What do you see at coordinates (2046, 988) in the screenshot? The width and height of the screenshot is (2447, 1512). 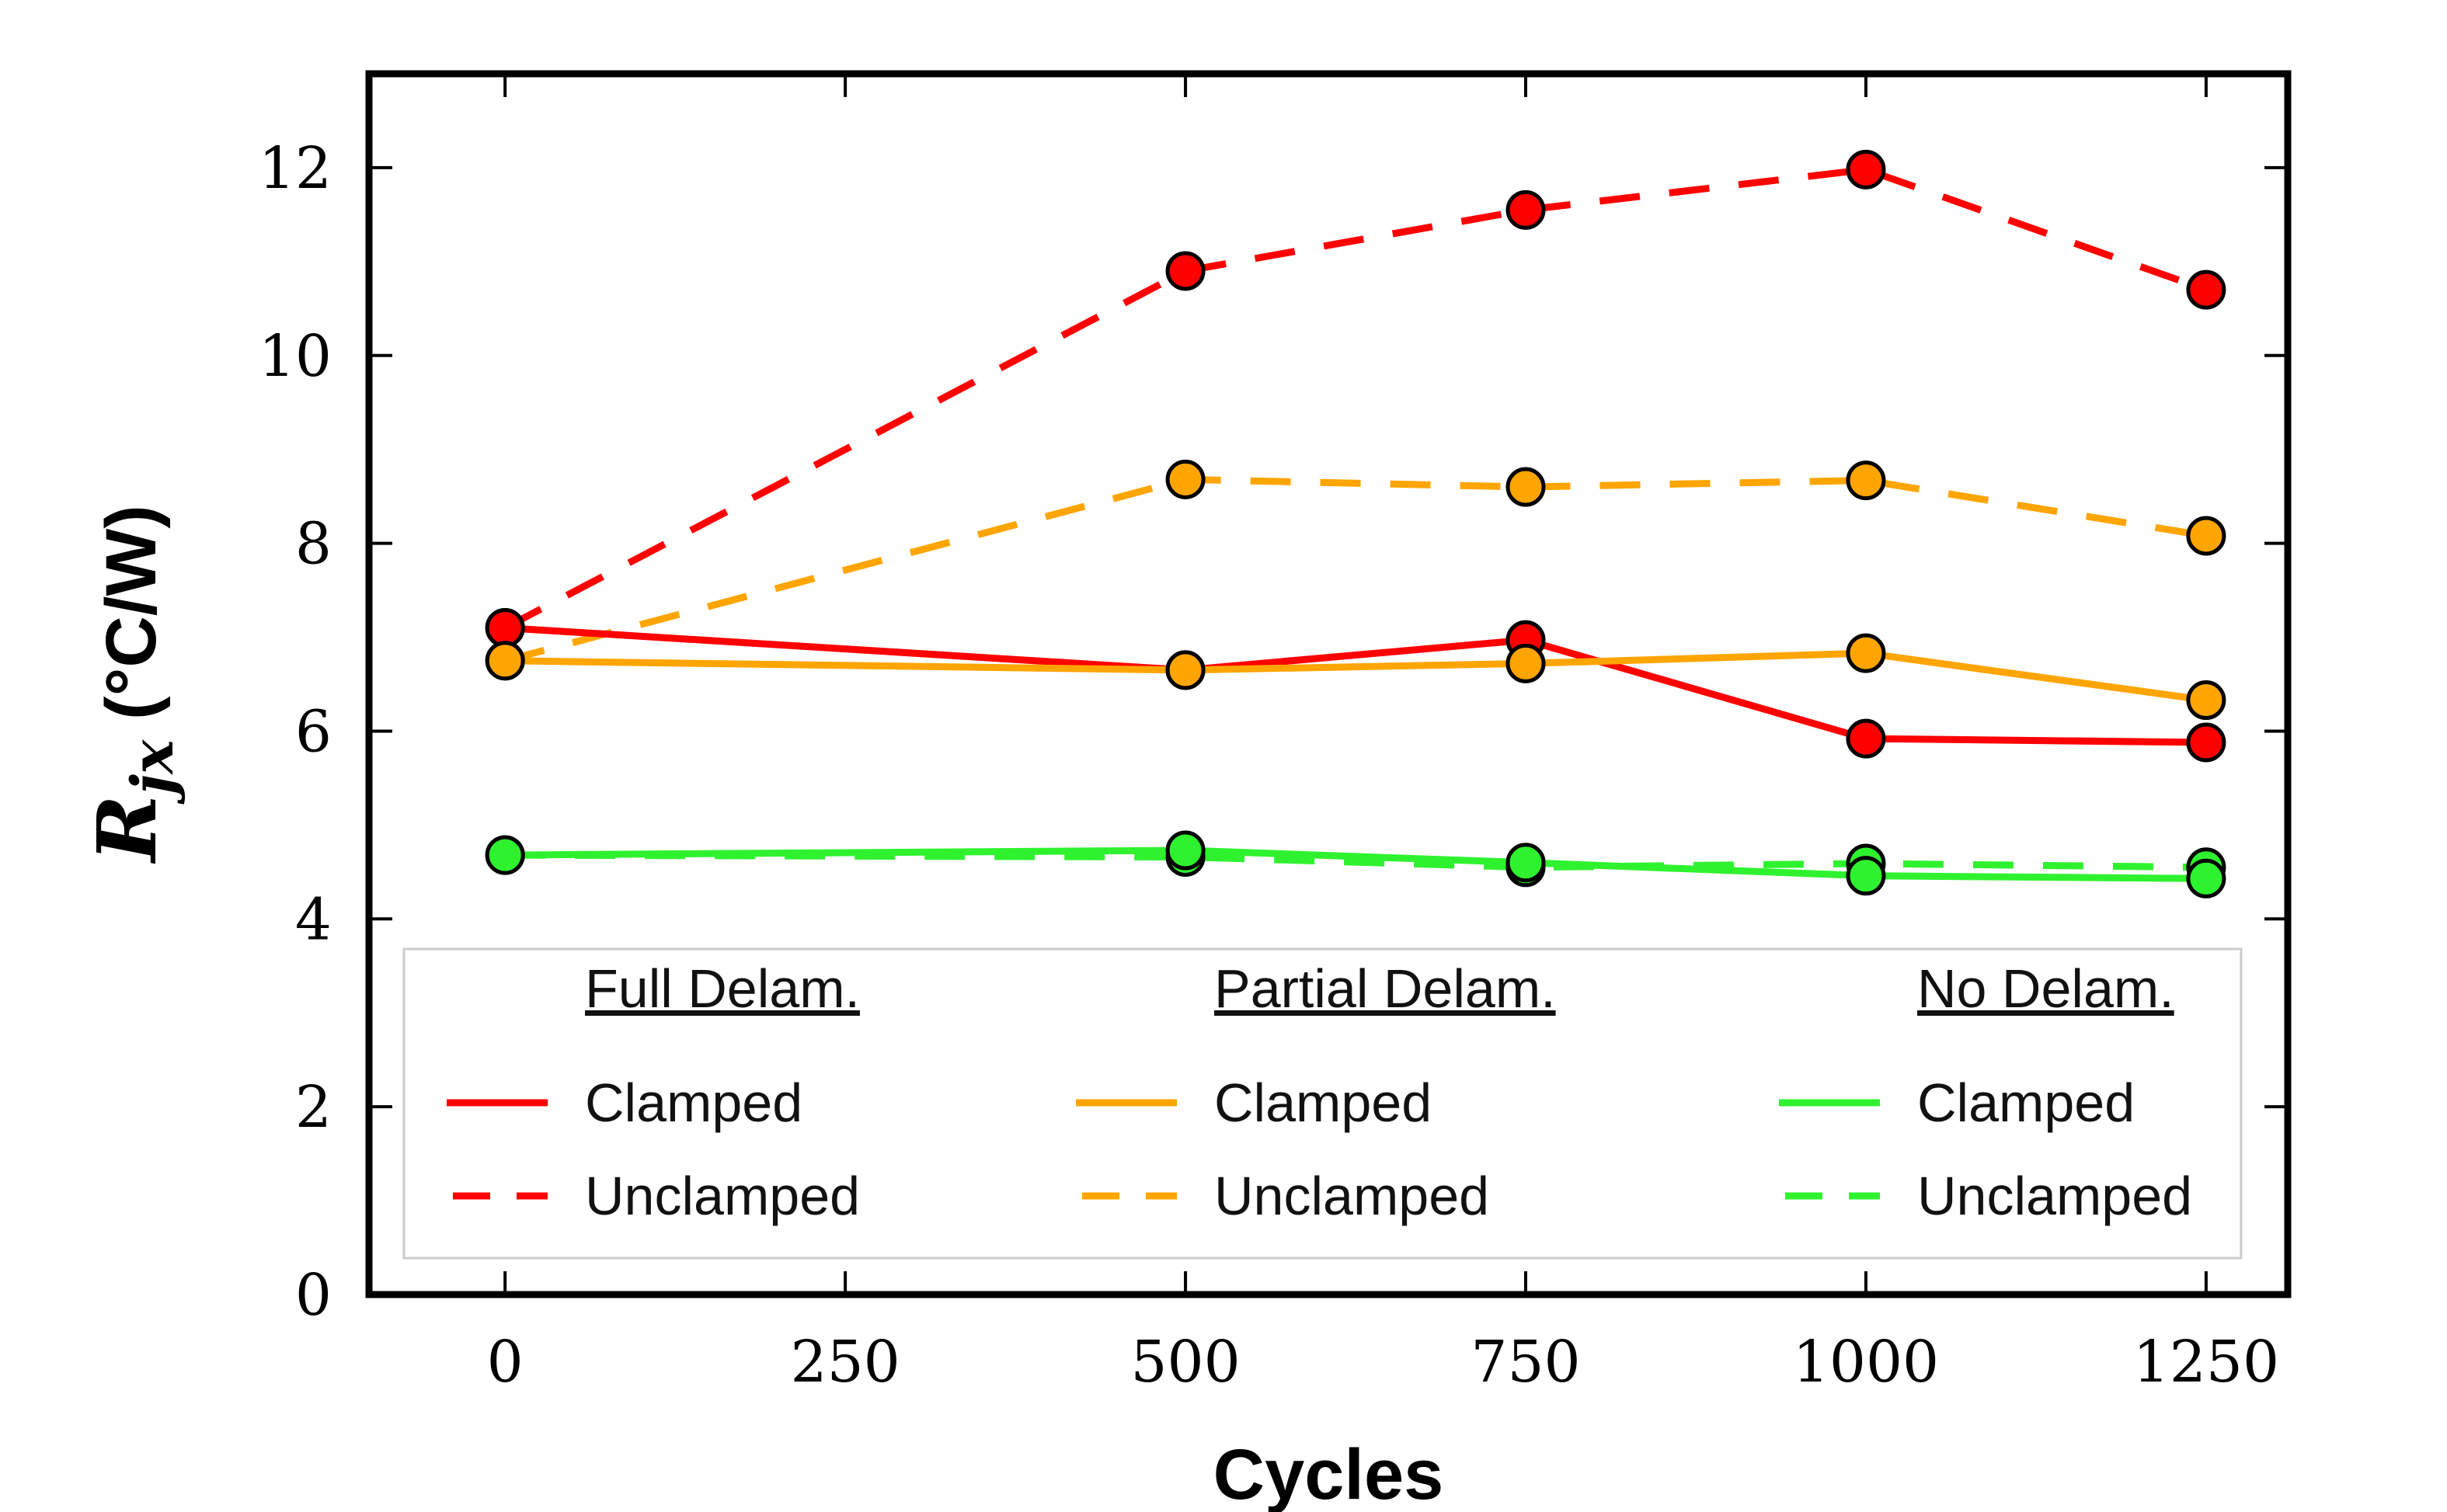 I see `legend-group-title: No Delam.` at bounding box center [2046, 988].